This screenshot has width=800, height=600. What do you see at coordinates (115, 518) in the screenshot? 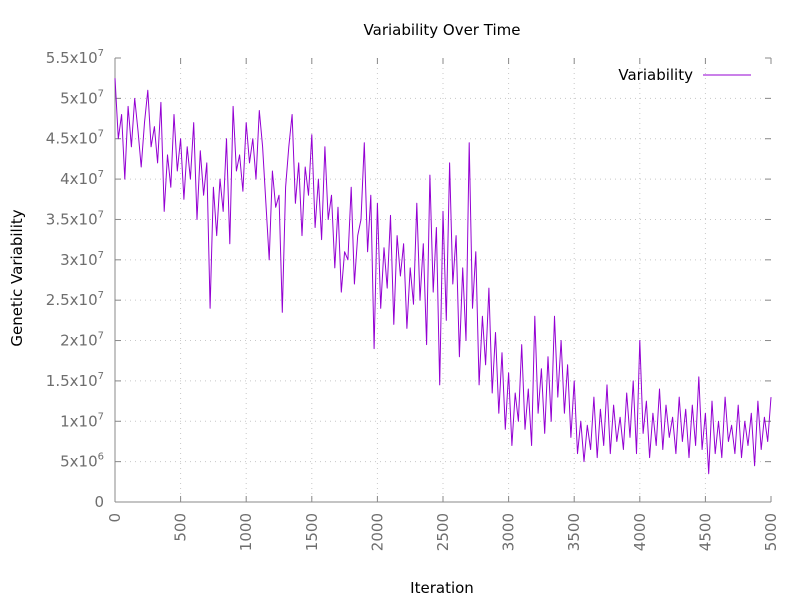
I see `x-tick-label: 0` at bounding box center [115, 518].